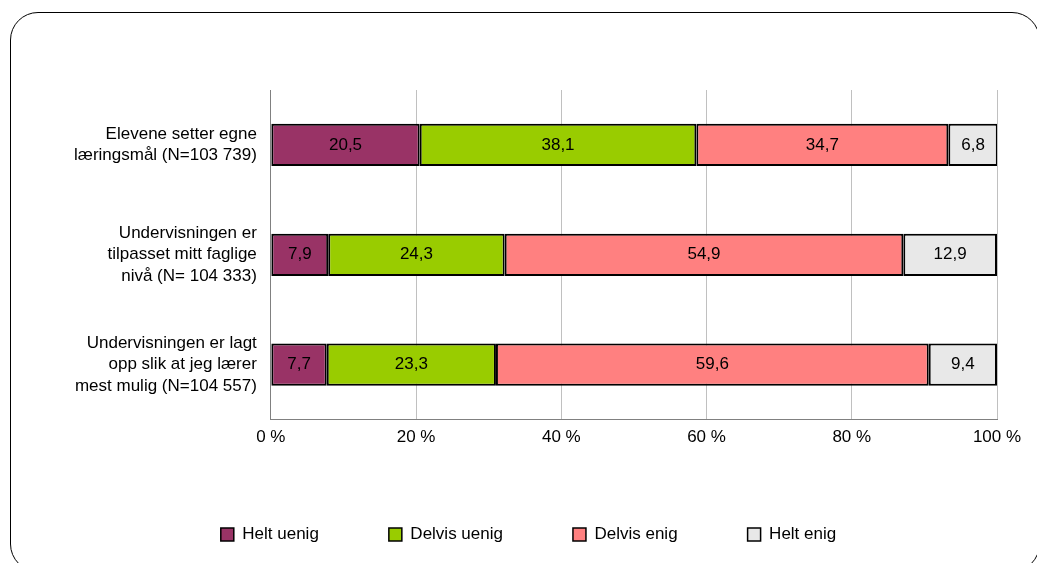 The width and height of the screenshot is (1037, 563). Describe the element at coordinates (558, 144) in the screenshot. I see `data-label: 38,1` at that location.